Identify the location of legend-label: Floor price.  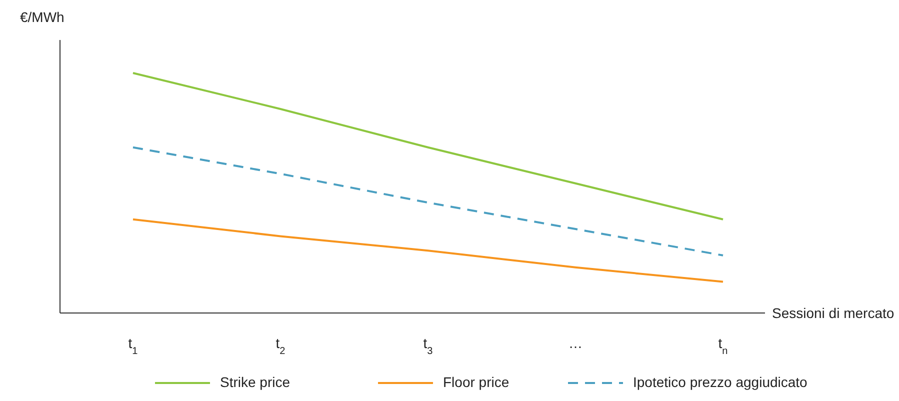
(476, 382).